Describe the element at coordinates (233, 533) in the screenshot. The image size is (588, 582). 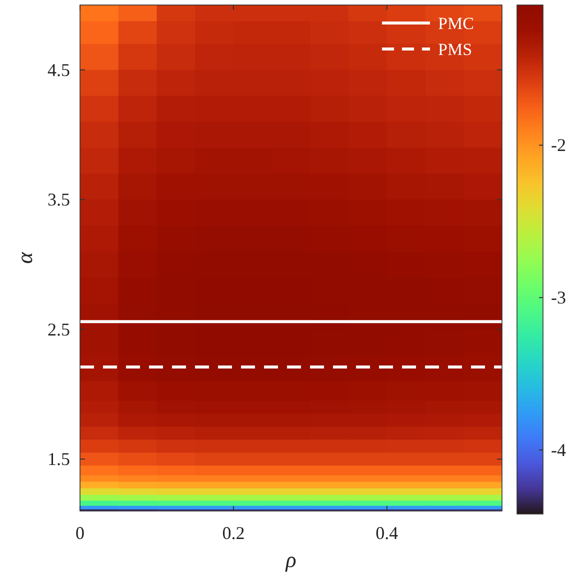
I see `x-tick-label: 0.2` at that location.